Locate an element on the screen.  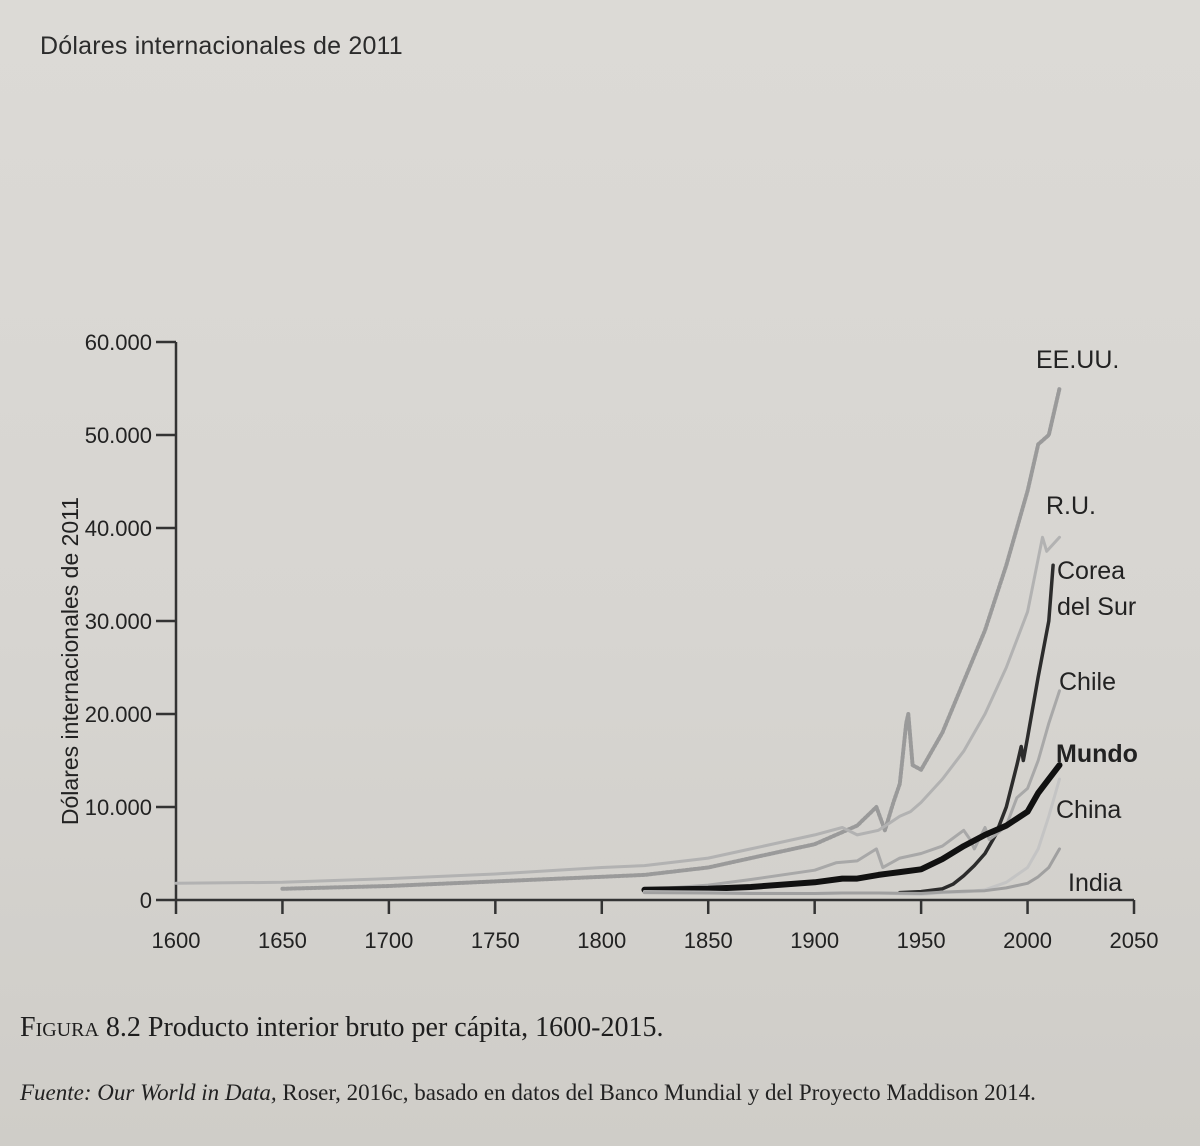
series-label-corea-del-sur: Corea is located at coordinates (1091, 571).